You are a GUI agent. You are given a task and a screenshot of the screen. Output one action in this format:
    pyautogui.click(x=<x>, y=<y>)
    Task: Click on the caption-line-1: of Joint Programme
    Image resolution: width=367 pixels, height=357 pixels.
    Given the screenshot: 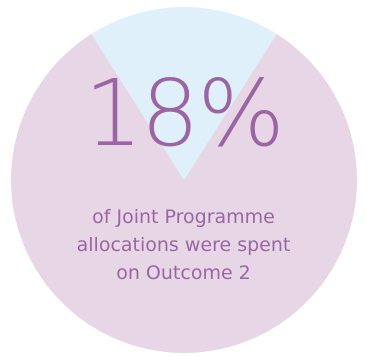 What is the action you would take?
    pyautogui.click(x=183, y=217)
    